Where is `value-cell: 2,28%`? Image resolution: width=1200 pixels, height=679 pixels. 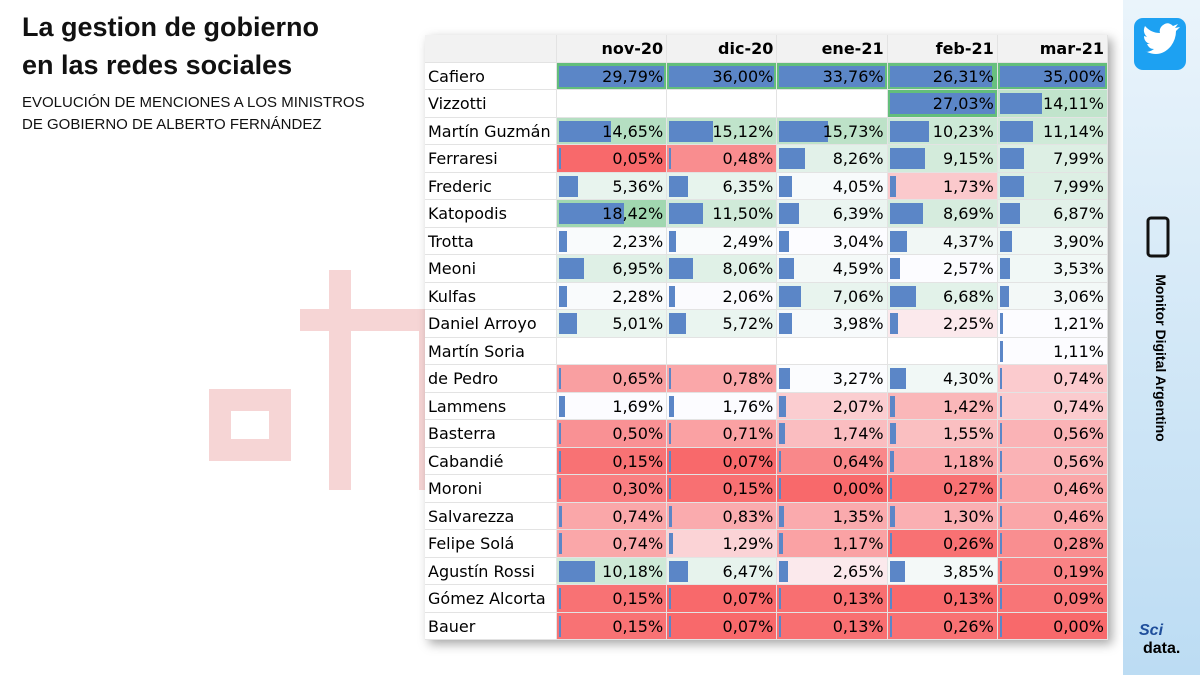 value-cell: 2,28% is located at coordinates (612, 296).